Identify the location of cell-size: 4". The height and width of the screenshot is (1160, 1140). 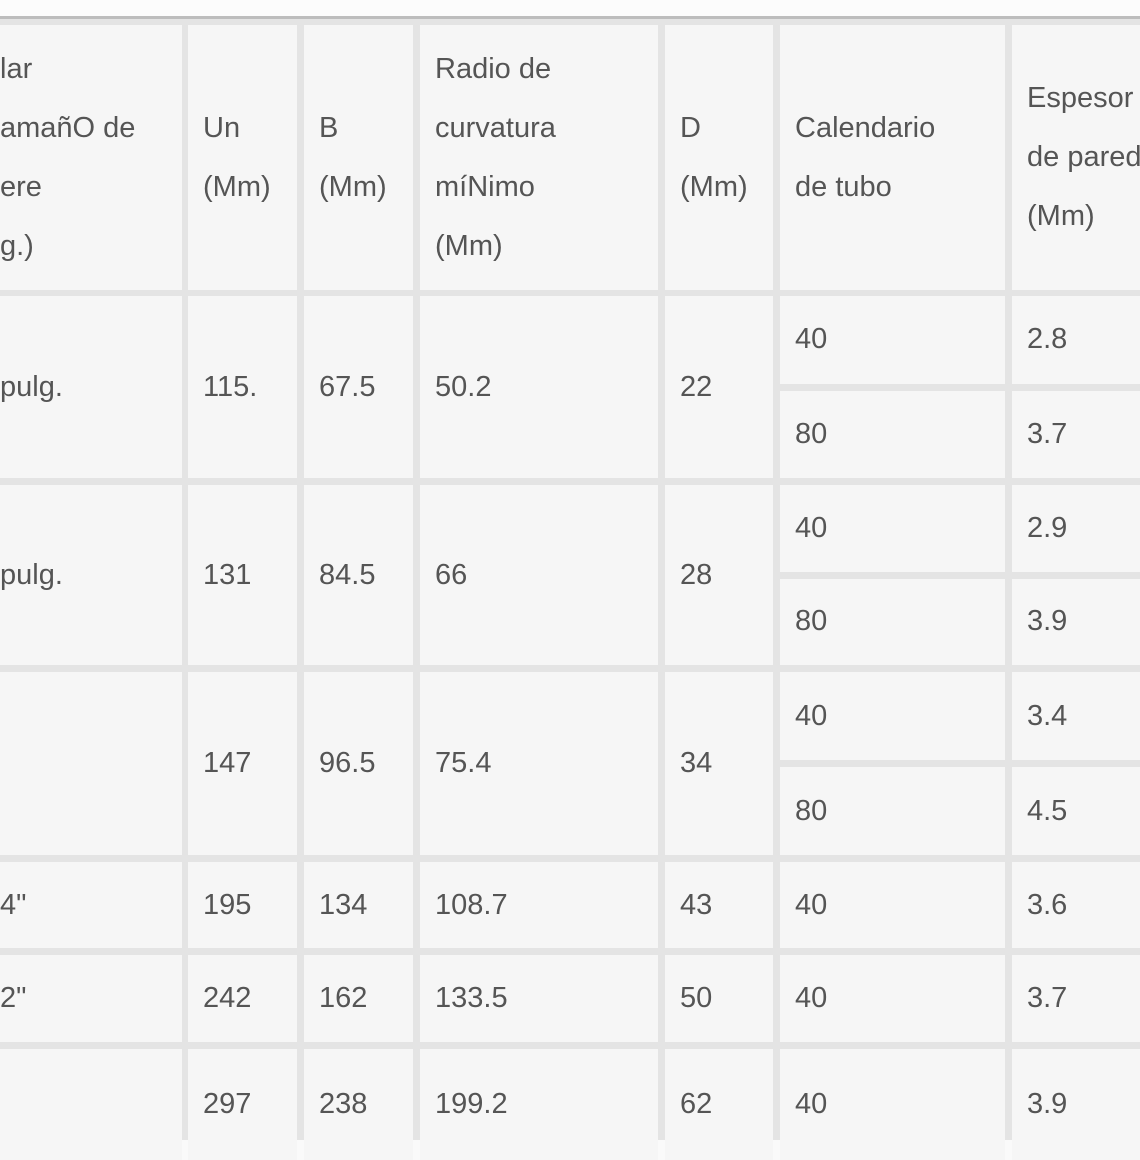
(91, 905).